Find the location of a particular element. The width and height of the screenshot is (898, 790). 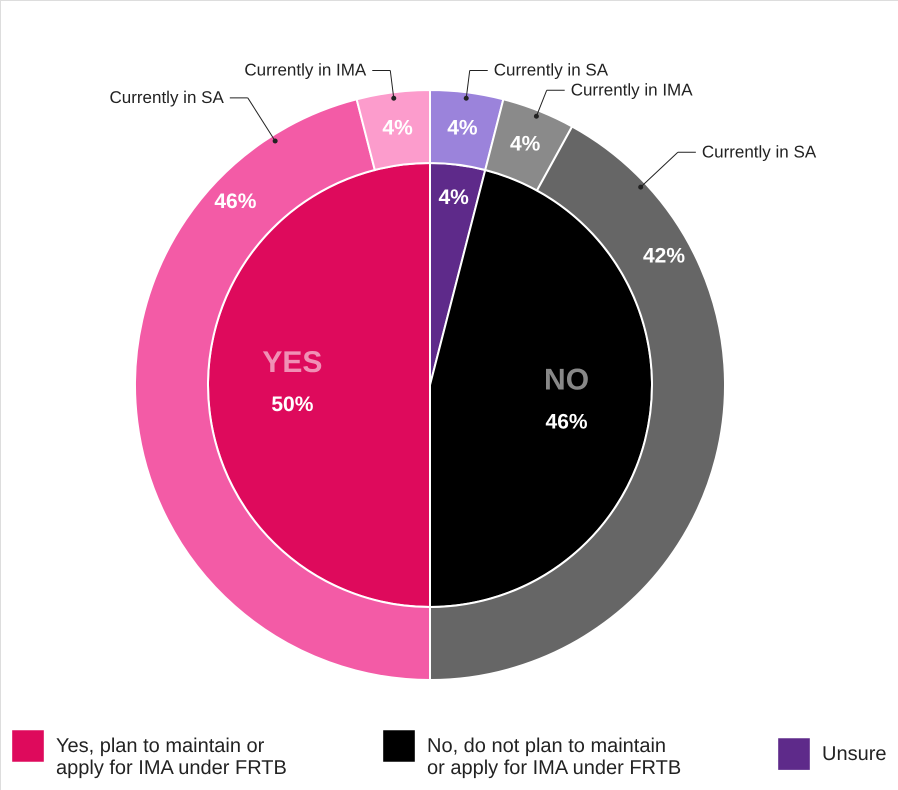

data-label: 42% is located at coordinates (664, 256).